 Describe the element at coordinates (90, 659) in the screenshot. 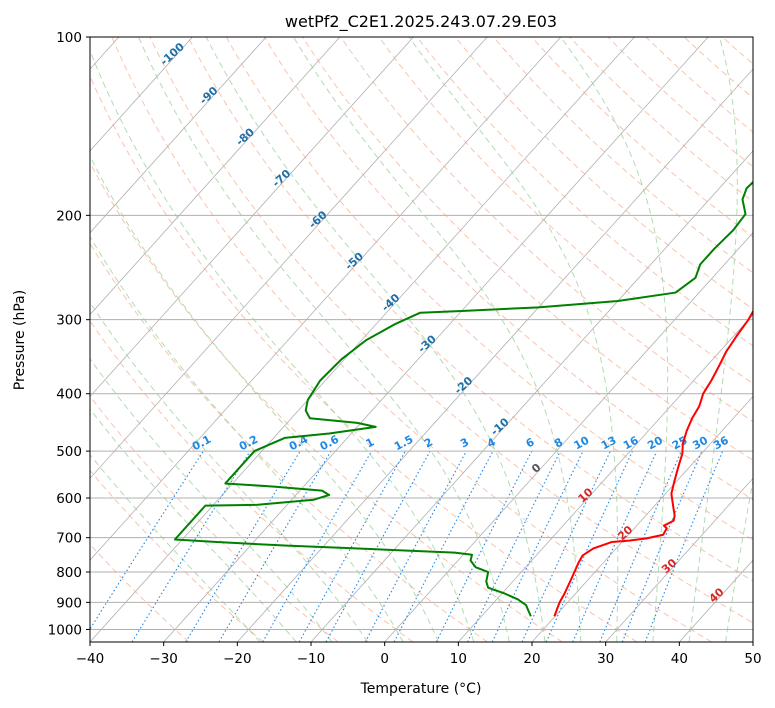

I see `x-tick-label: −40` at that location.